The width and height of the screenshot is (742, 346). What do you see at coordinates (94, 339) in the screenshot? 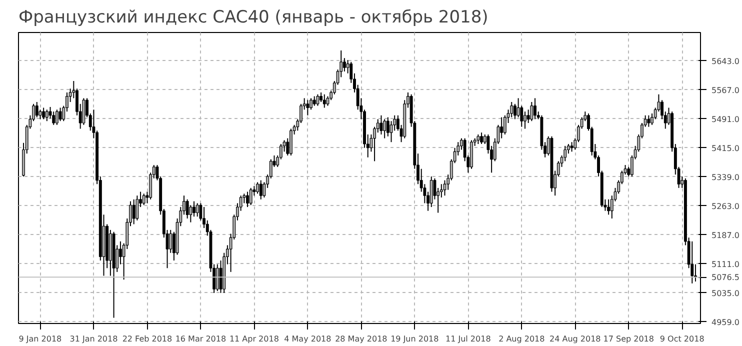
I see `x-tick-label: 31 Jan 2018` at bounding box center [94, 339].